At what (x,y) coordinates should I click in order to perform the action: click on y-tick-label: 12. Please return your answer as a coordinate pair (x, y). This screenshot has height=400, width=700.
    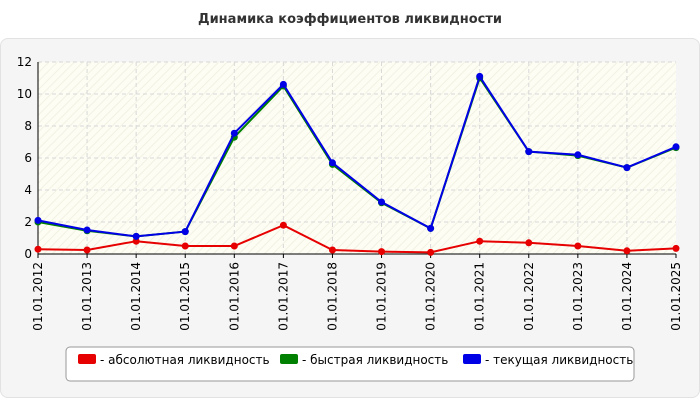
    Looking at the image, I should click on (24, 62).